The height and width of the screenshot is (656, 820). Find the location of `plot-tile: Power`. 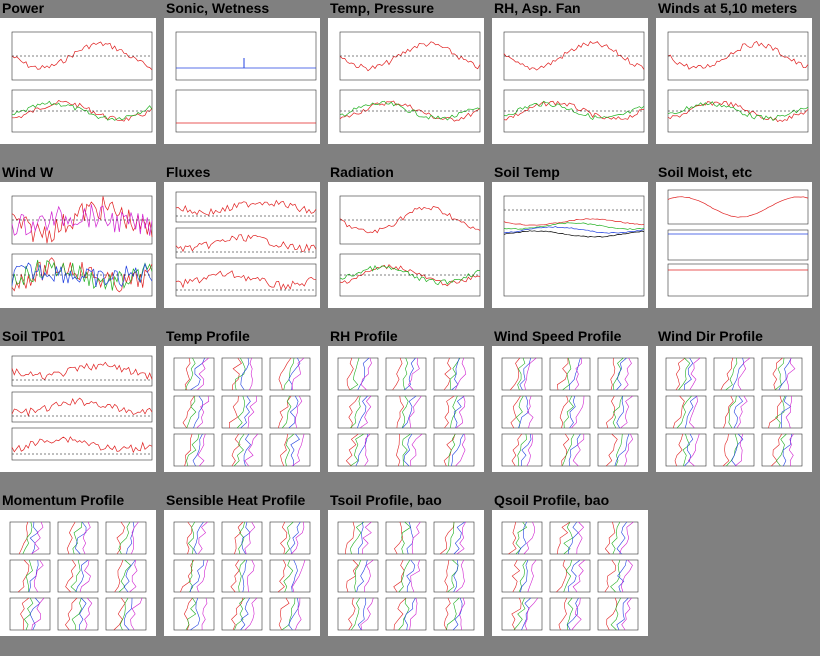

plot-tile: Power is located at coordinates (80, 82).